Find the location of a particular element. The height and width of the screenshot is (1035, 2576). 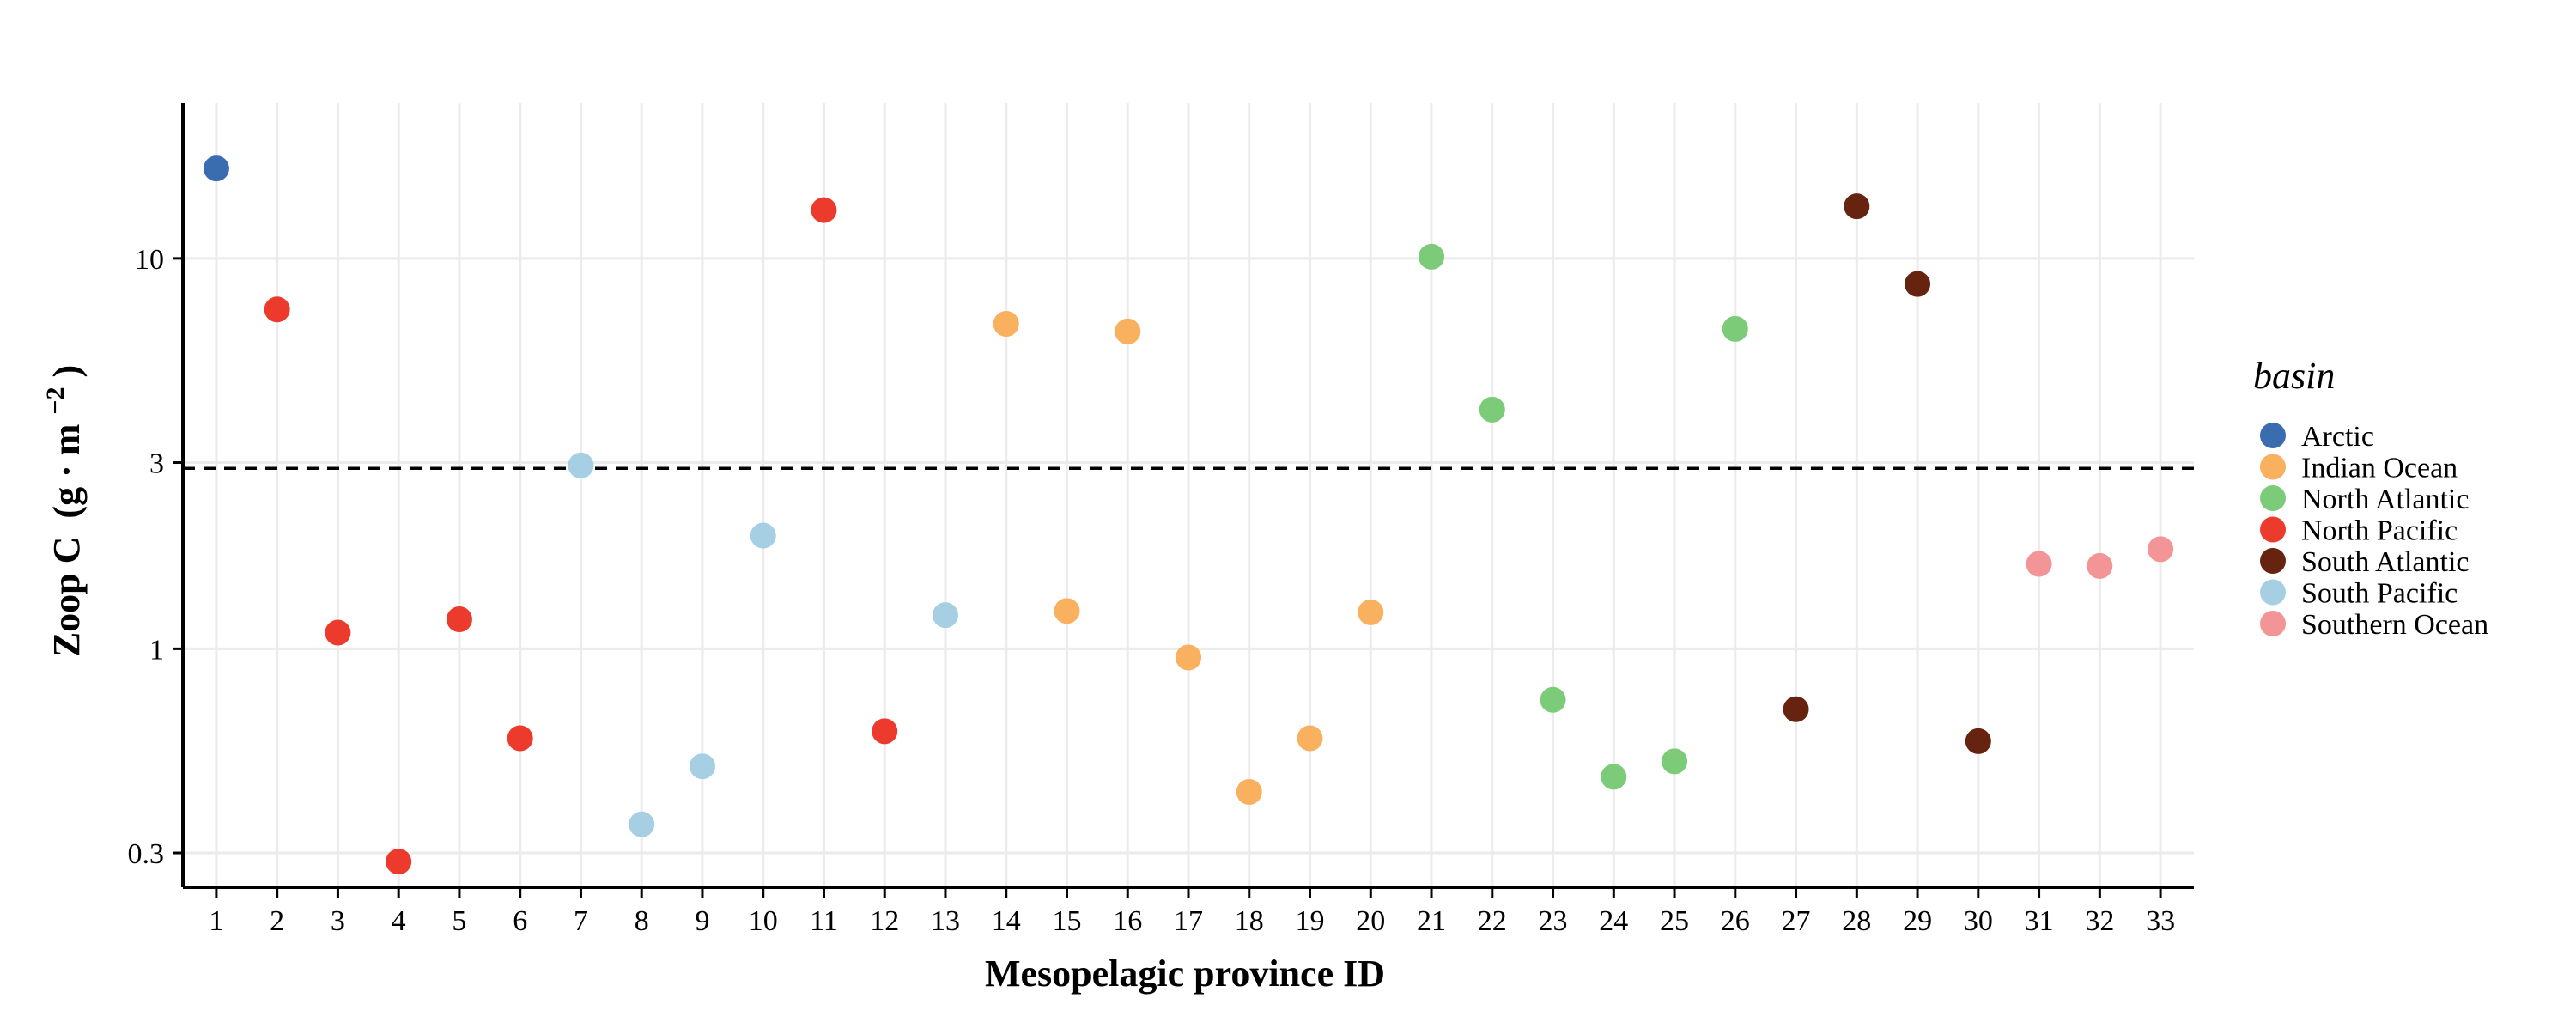

x-tick-label: 1 is located at coordinates (216, 921).